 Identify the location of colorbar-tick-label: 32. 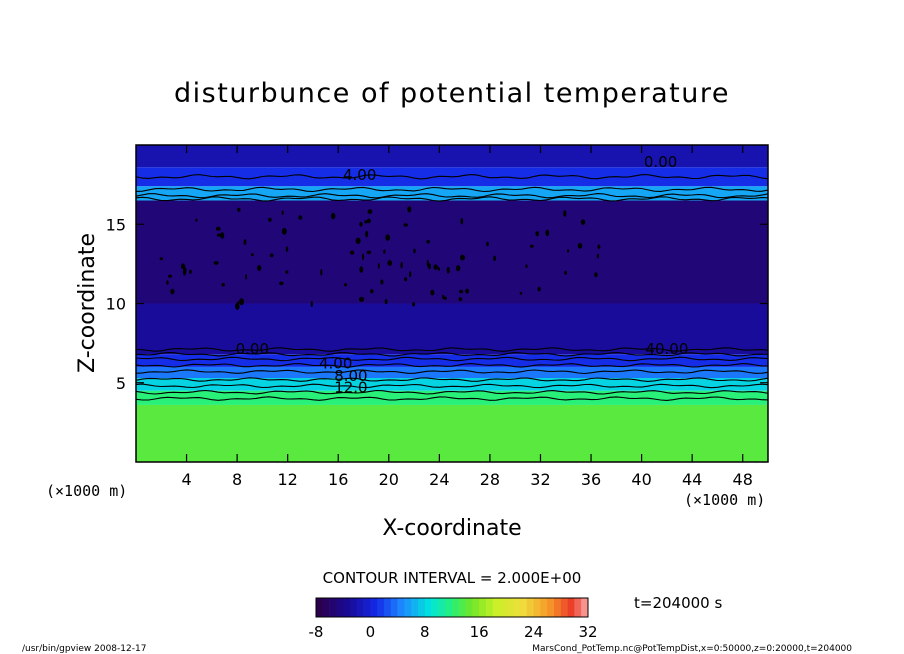
(587, 632).